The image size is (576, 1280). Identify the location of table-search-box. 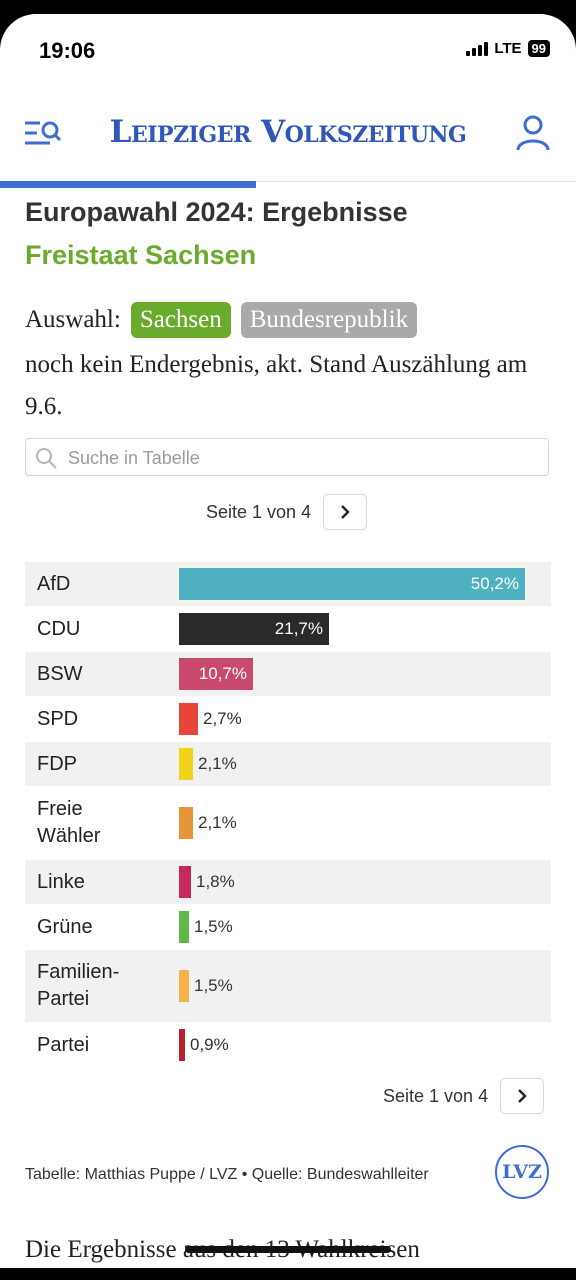
(287, 457).